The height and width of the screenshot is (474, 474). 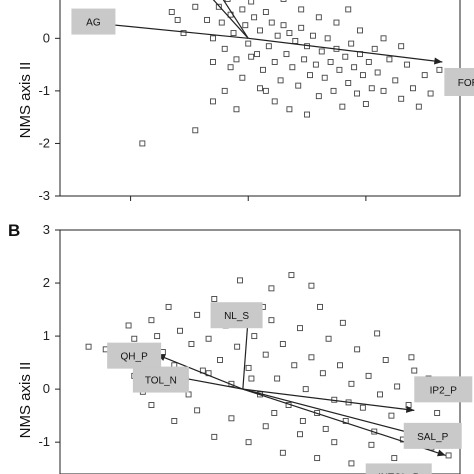 I want to click on y-tick-label: 1, so click(x=46, y=335).